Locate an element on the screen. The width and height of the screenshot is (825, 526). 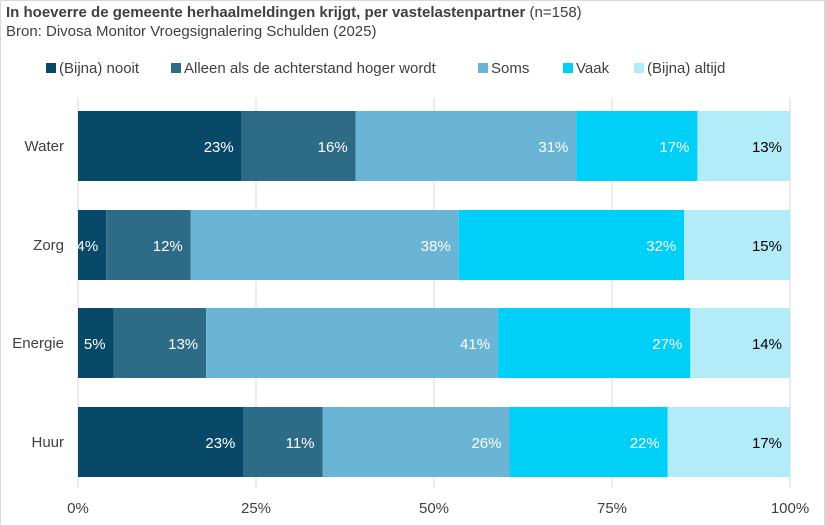
legend-label: Soms is located at coordinates (510, 68).